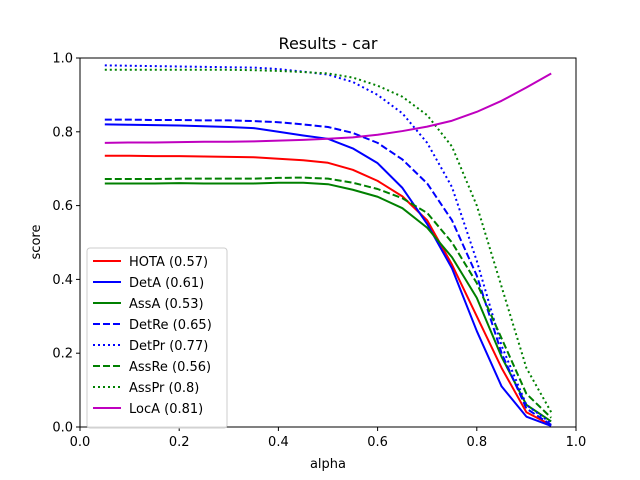 This screenshot has height=480, width=640. Describe the element at coordinates (164, 388) in the screenshot. I see `legend-label: AssPr (0.8)` at that location.